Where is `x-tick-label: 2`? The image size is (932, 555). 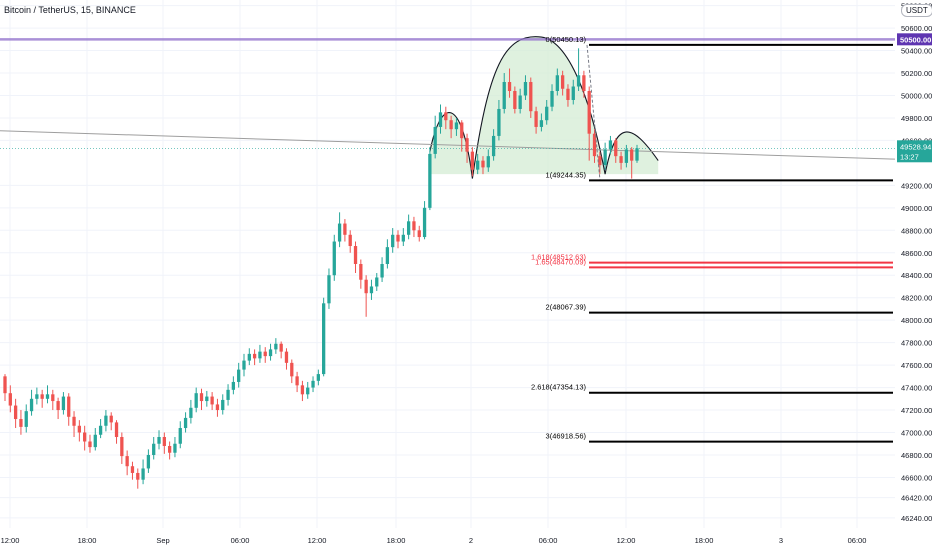 x-tick-label: 2 is located at coordinates (471, 540).